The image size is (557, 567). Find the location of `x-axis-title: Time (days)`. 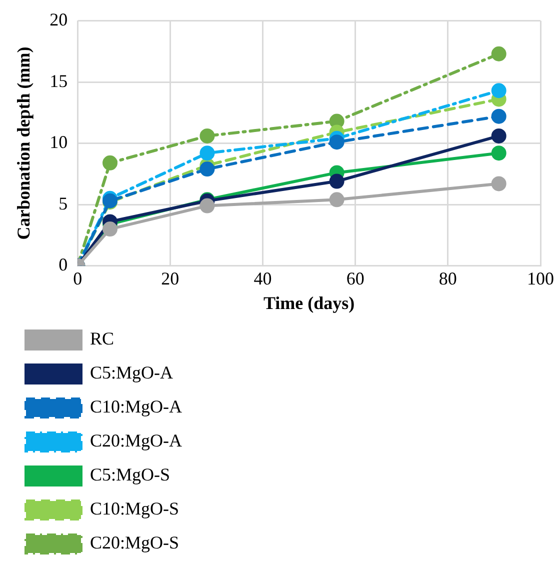

x-axis-title: Time (days) is located at coordinates (309, 302).